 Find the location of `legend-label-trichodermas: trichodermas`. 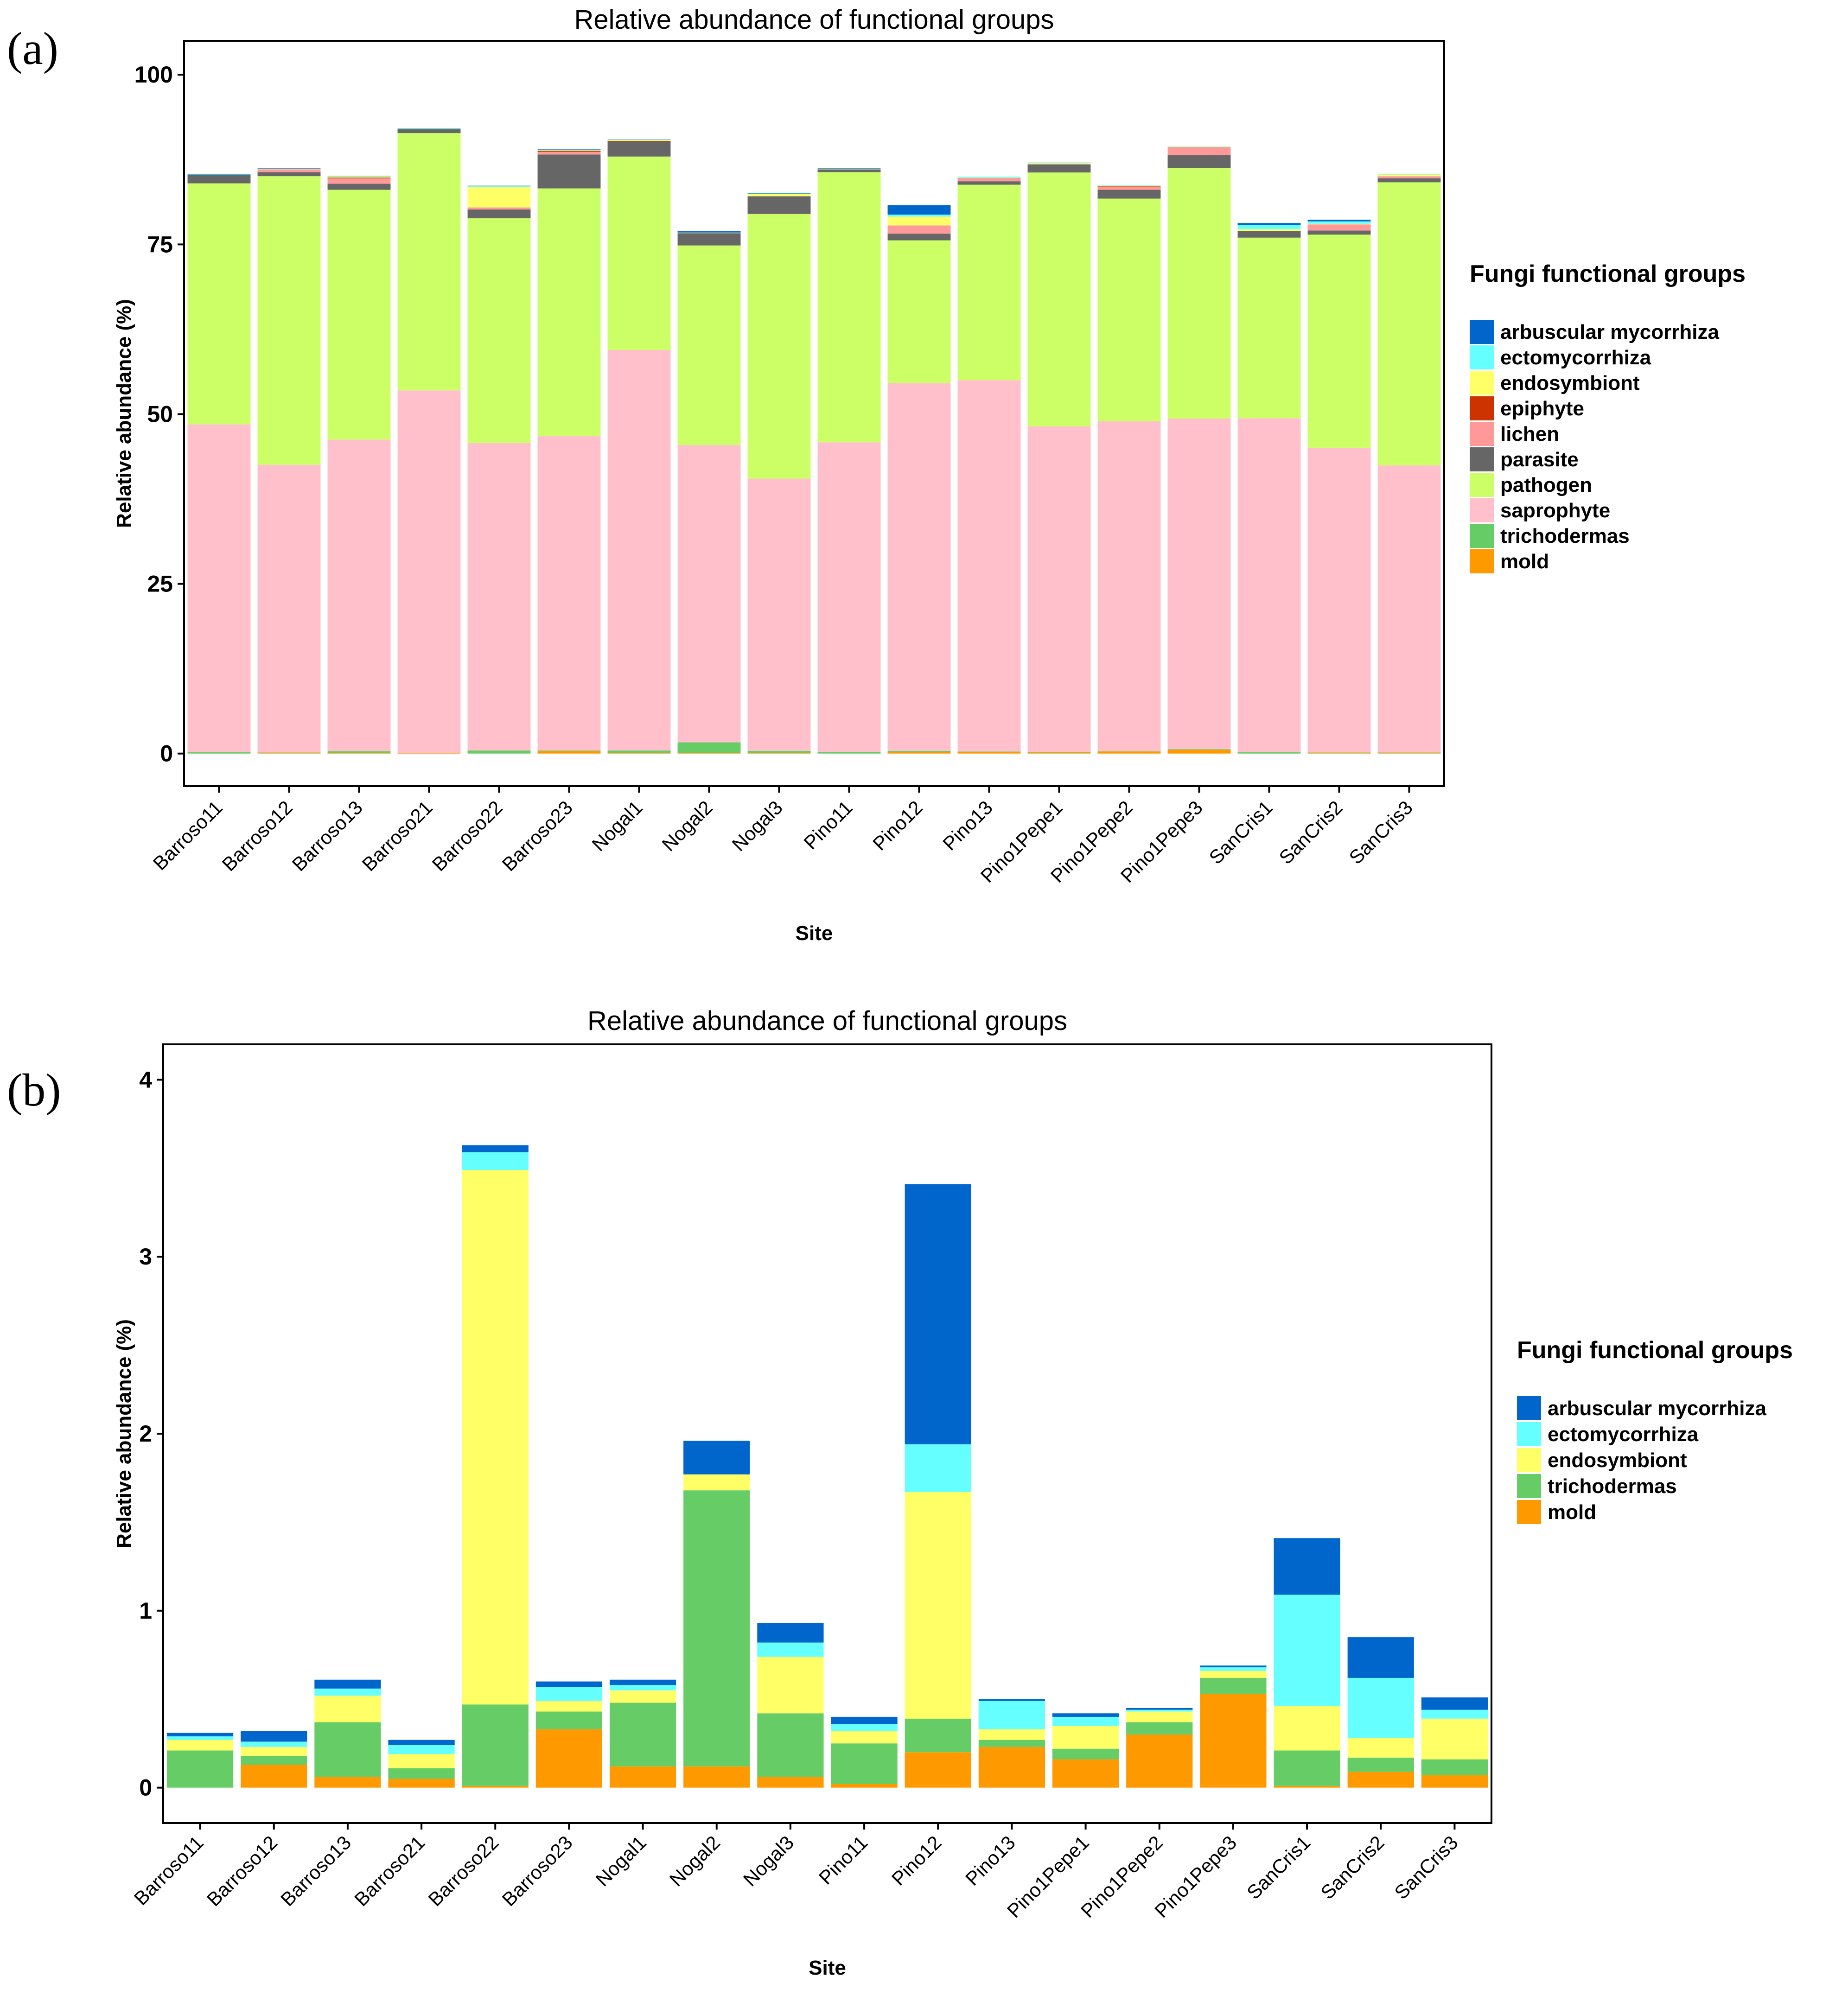

legend-label-trichodermas: trichodermas is located at coordinates (1613, 1486).